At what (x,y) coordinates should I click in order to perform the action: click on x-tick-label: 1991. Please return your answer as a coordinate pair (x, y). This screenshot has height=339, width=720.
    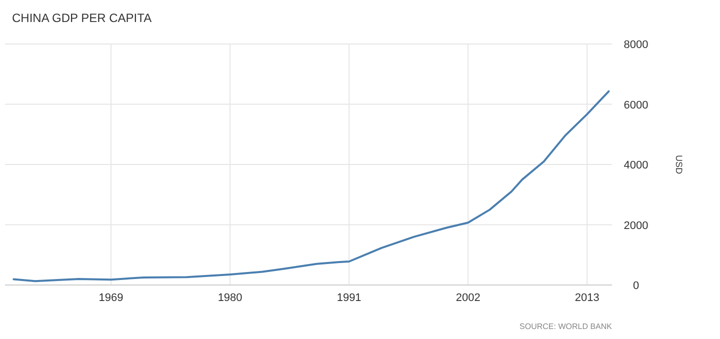
    Looking at the image, I should click on (349, 298).